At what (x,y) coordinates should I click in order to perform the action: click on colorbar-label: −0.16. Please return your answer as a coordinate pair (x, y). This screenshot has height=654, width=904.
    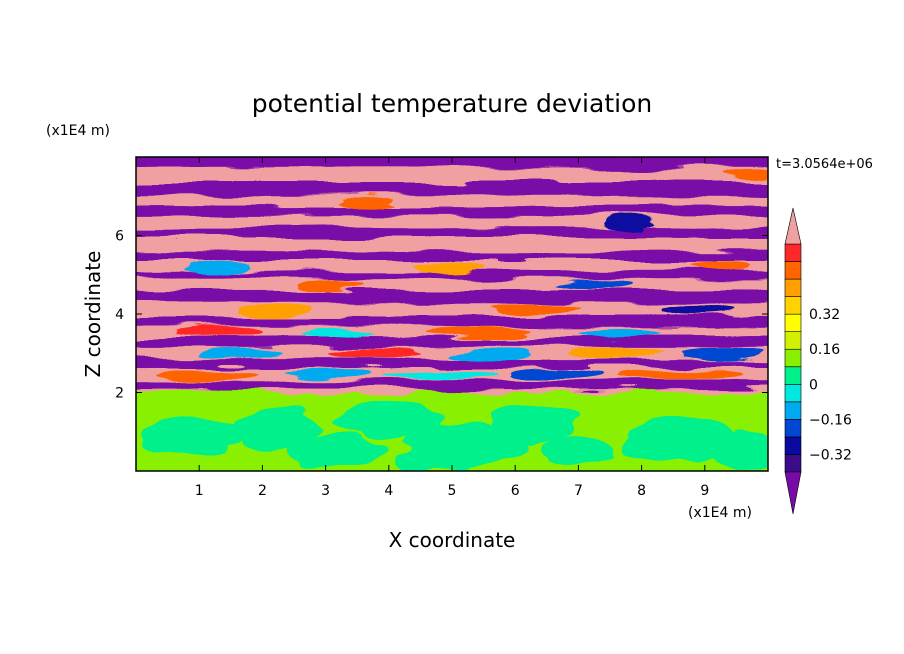
    Looking at the image, I should click on (830, 420).